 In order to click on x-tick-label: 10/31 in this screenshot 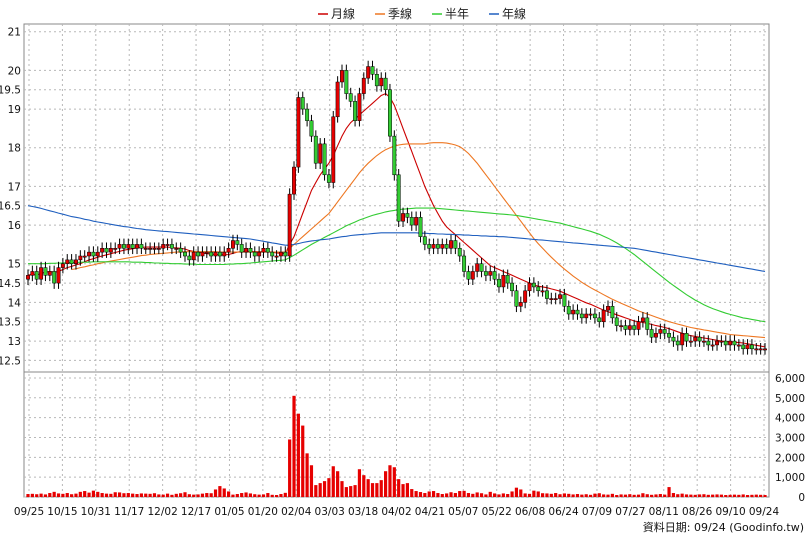, I will do `click(96, 512)`.